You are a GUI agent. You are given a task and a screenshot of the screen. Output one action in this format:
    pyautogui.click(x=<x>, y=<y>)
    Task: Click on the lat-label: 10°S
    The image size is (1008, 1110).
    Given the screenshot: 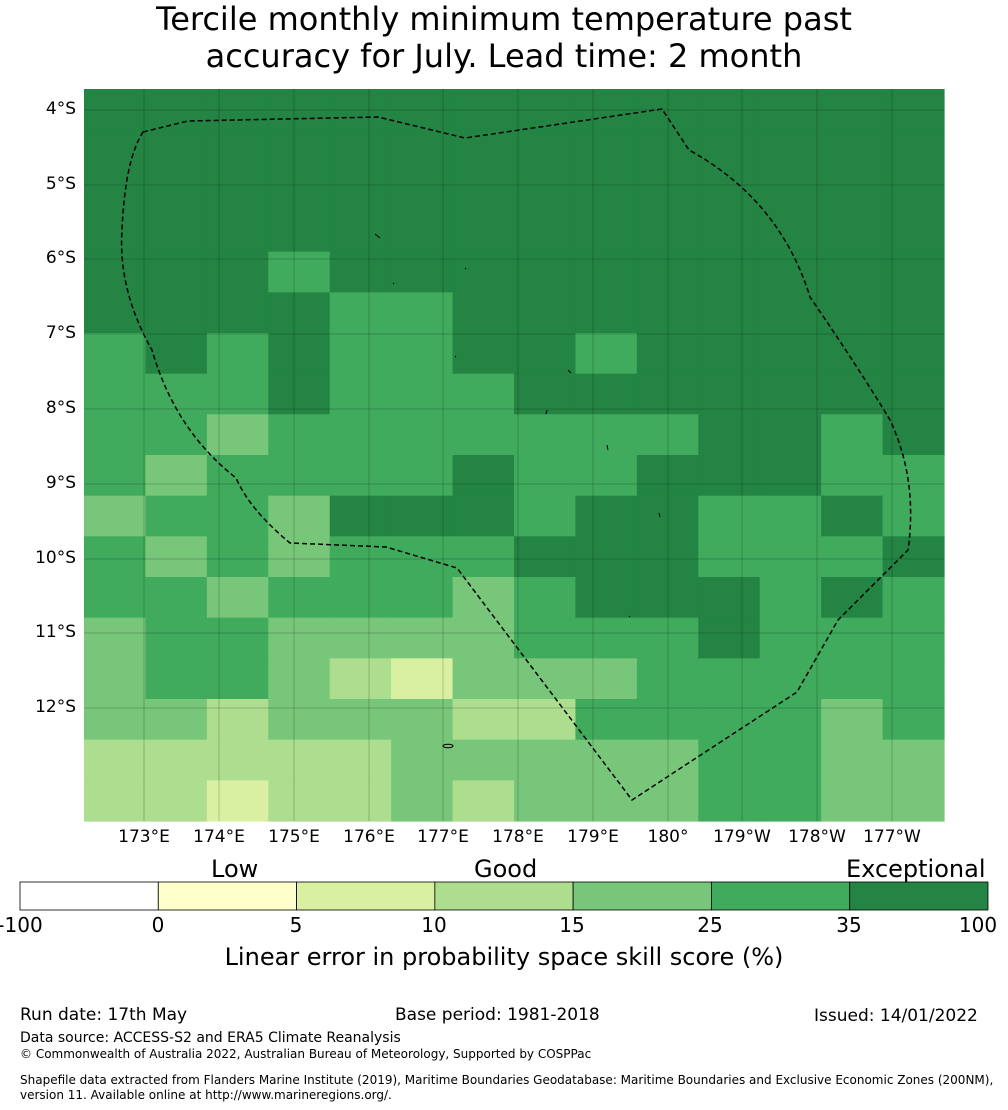 What is the action you would take?
    pyautogui.click(x=55, y=558)
    